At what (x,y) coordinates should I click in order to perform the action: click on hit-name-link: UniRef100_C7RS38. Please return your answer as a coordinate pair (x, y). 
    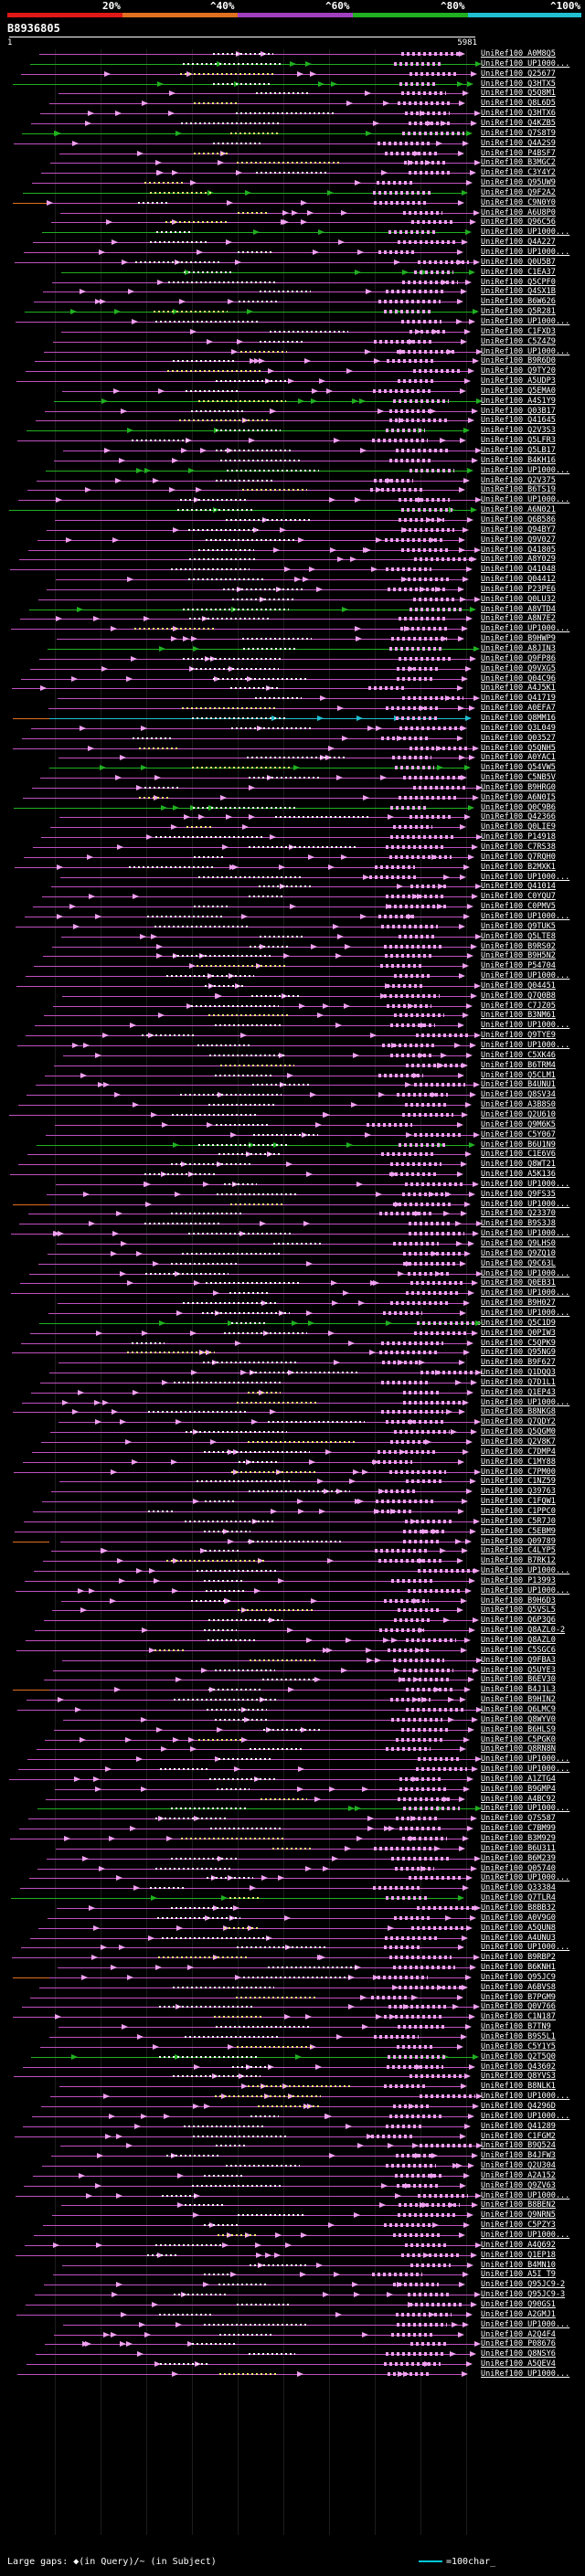
    Looking at the image, I should click on (518, 847).